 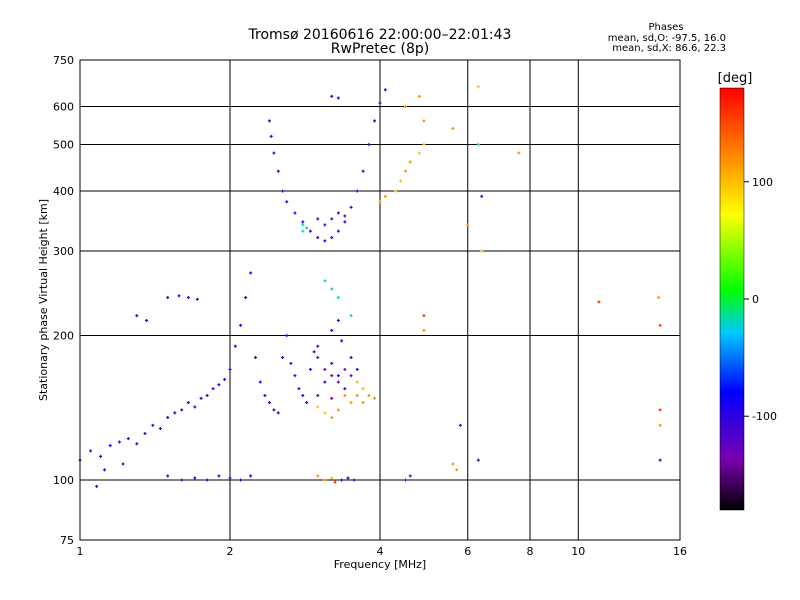 What do you see at coordinates (578, 551) in the screenshot?
I see `x-tick-label: 10` at bounding box center [578, 551].